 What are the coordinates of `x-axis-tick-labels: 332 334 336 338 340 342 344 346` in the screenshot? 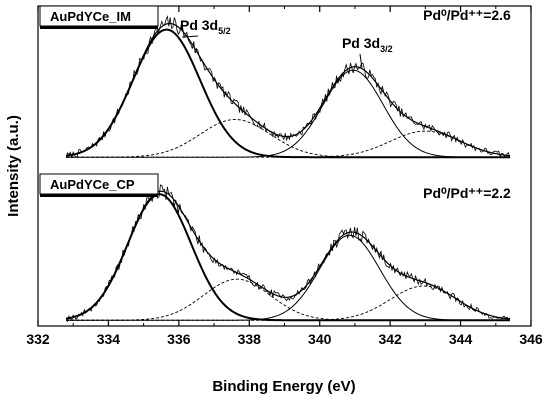 It's located at (284, 339).